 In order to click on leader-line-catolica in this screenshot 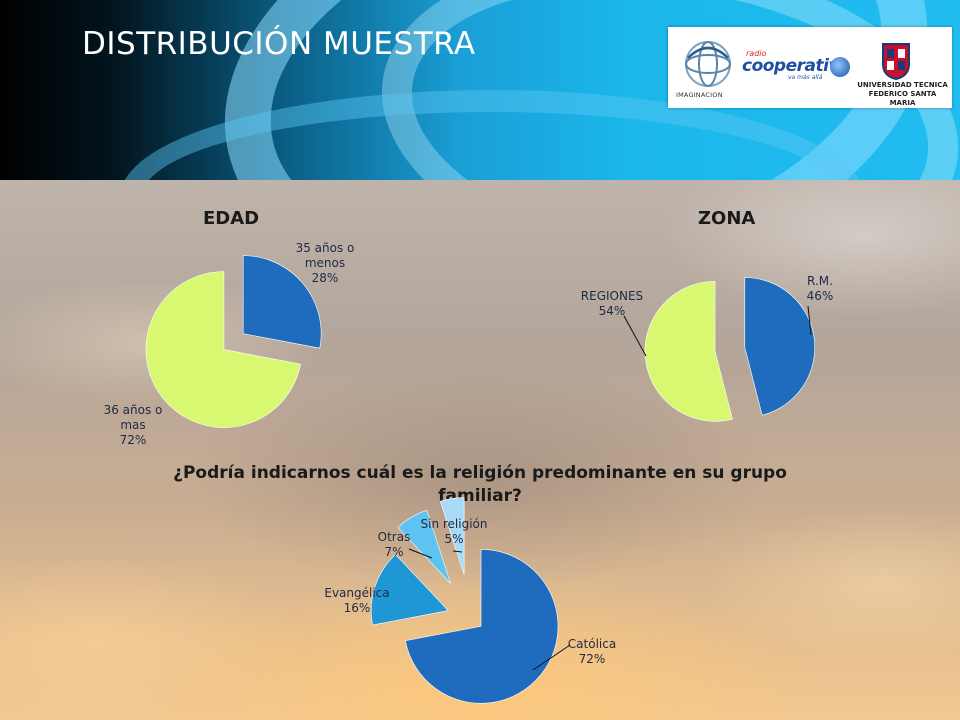, I will do `click(551, 657)`.